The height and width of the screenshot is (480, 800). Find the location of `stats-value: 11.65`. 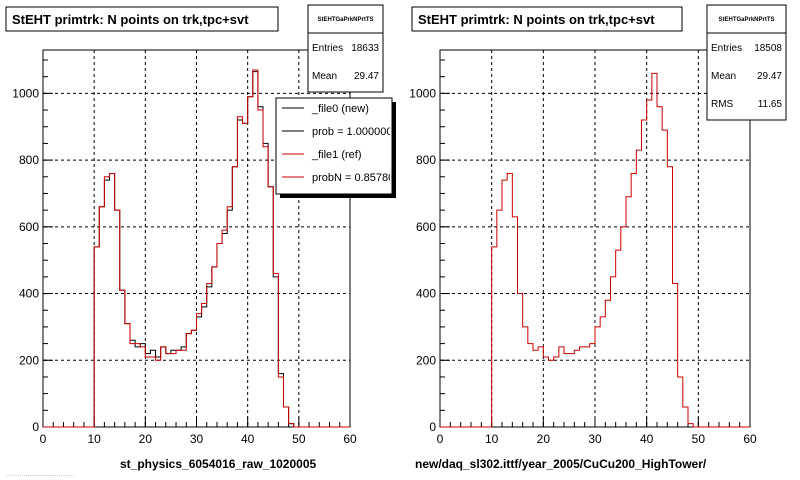

stats-value: 11.65 is located at coordinates (770, 104).